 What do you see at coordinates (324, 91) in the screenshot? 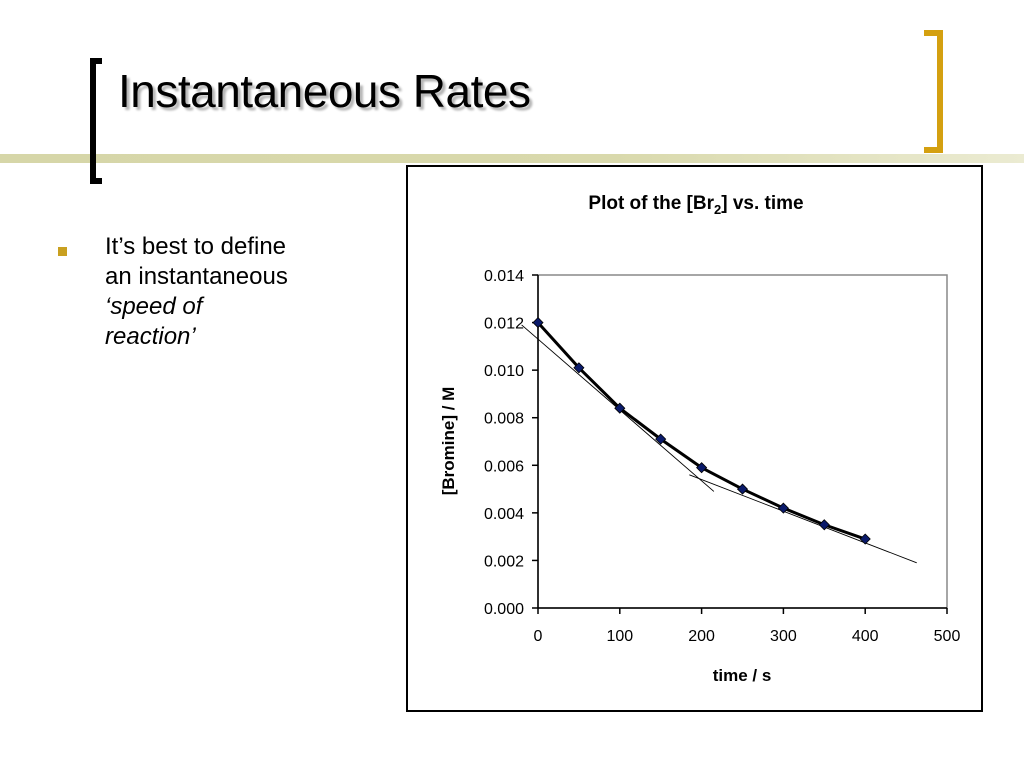
I see `slide-title: Instantaneous Rates` at bounding box center [324, 91].